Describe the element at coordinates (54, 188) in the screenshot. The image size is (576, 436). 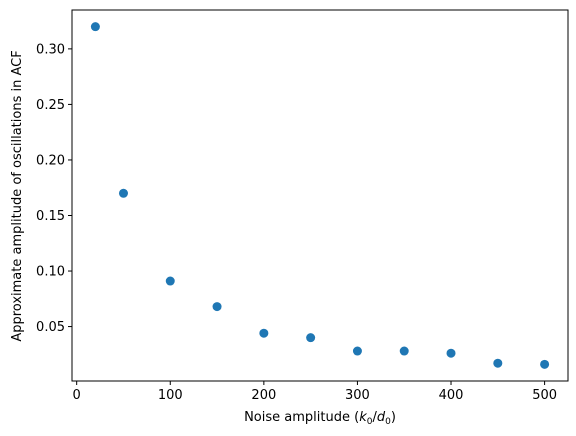
I see `y-axis-ticks: 0.05 0.10 0.15 0.20 0.25 0.30` at that location.